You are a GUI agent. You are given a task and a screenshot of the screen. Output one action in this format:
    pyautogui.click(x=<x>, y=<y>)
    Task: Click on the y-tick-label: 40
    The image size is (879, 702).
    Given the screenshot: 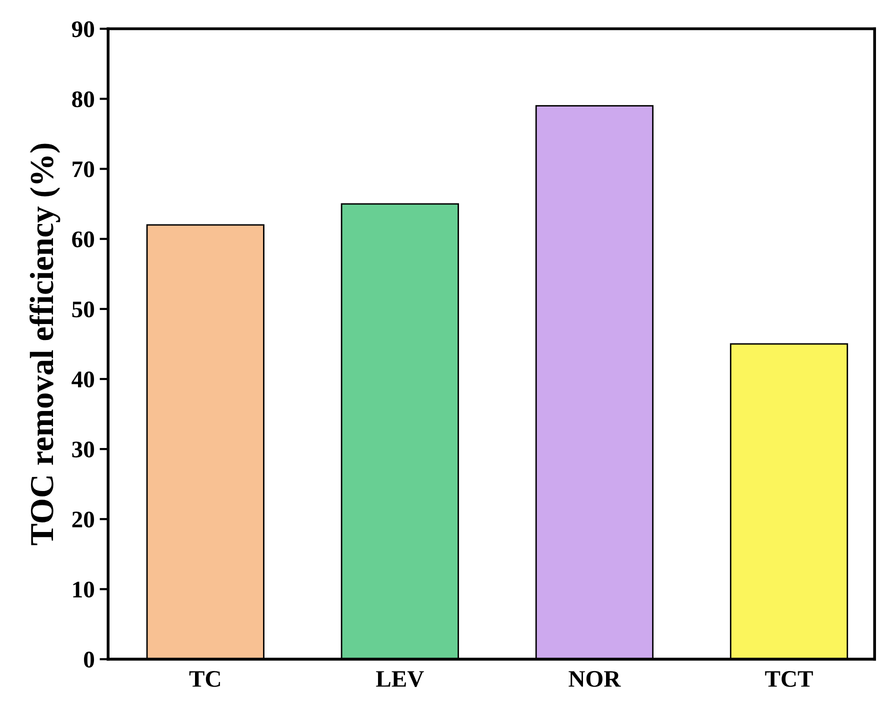 What is the action you would take?
    pyautogui.click(x=83, y=379)
    